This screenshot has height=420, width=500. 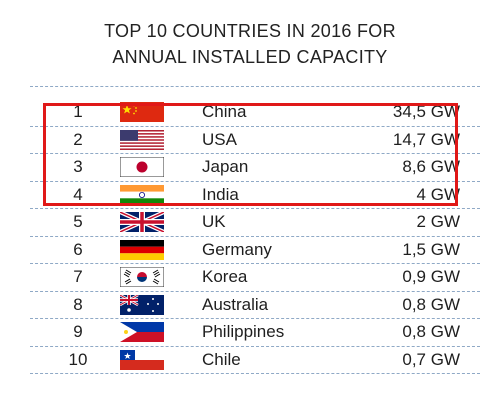 What do you see at coordinates (143, 305) in the screenshot?
I see `australia-flag-icon` at bounding box center [143, 305].